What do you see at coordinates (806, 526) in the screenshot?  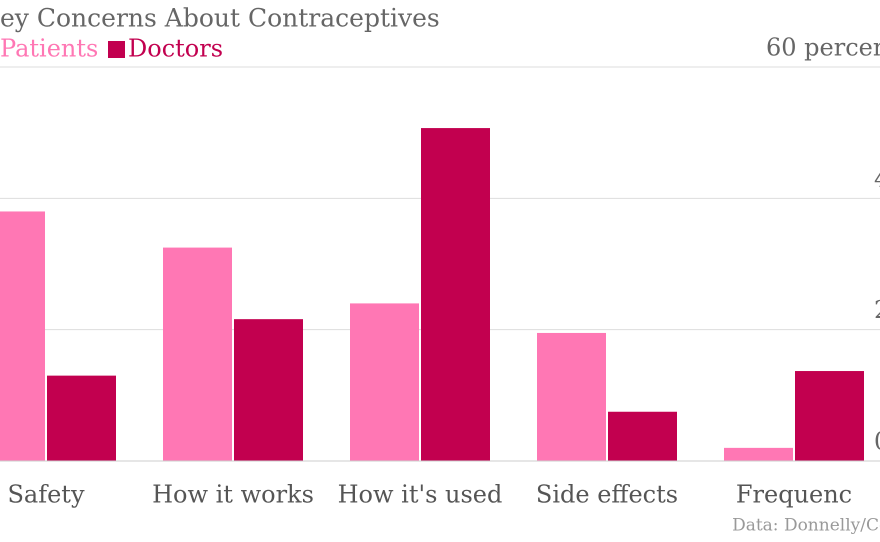 I see `source-note: Data: Donnelly/Contracepti` at bounding box center [806, 526].